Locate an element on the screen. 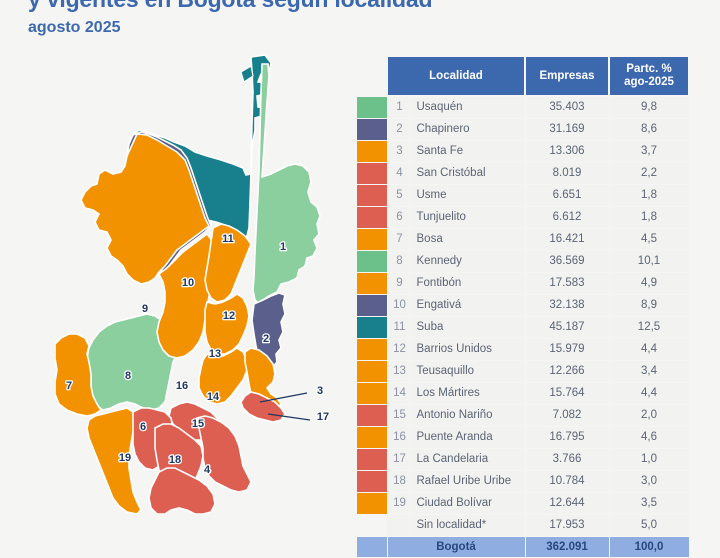 This screenshot has height=558, width=720. table-row: 3 Santa Fe 13.306 3,7 is located at coordinates (523, 151).